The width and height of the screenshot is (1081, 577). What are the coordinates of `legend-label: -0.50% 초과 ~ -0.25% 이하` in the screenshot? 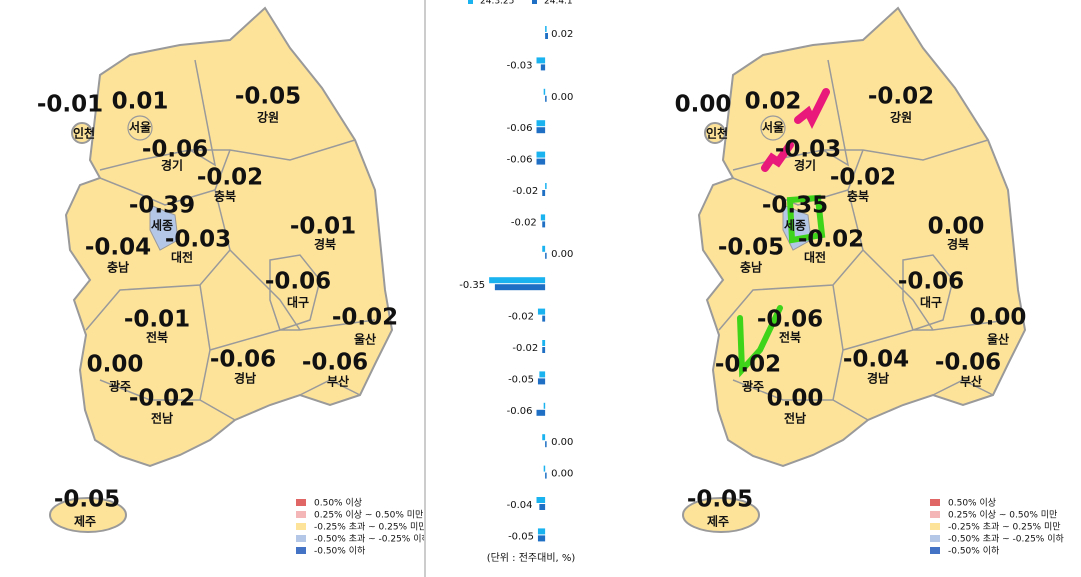 It's located at (1006, 539).